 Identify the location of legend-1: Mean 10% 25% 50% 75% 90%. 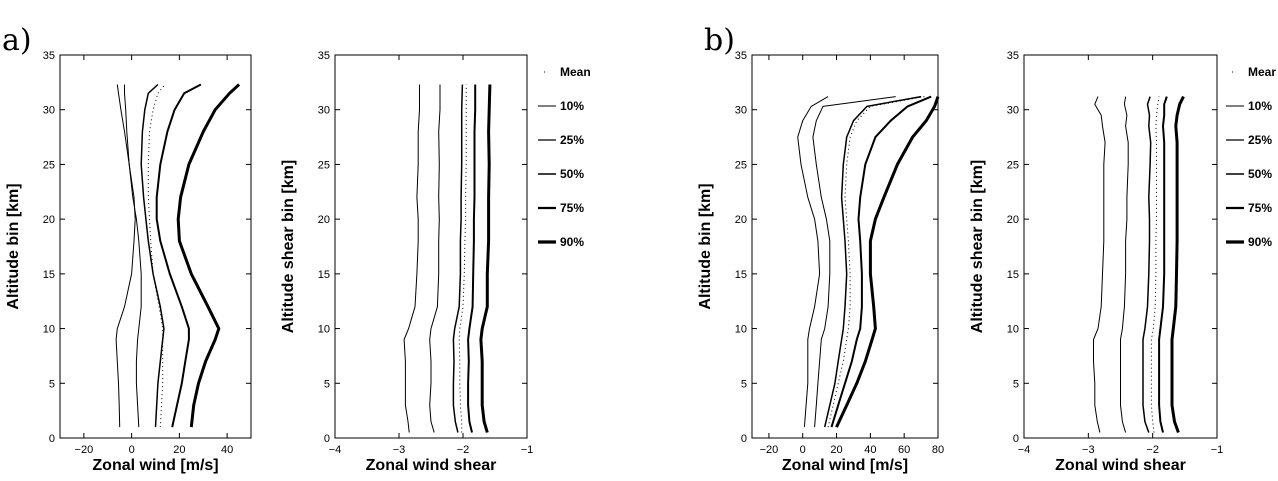
(564, 157).